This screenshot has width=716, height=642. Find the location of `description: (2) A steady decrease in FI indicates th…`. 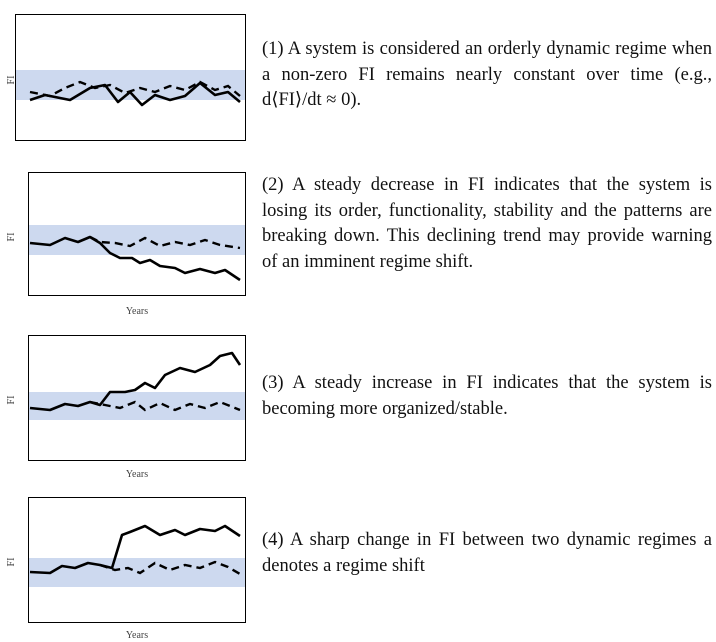

description: (2) A steady decrease in FI indicates th… is located at coordinates (487, 223).